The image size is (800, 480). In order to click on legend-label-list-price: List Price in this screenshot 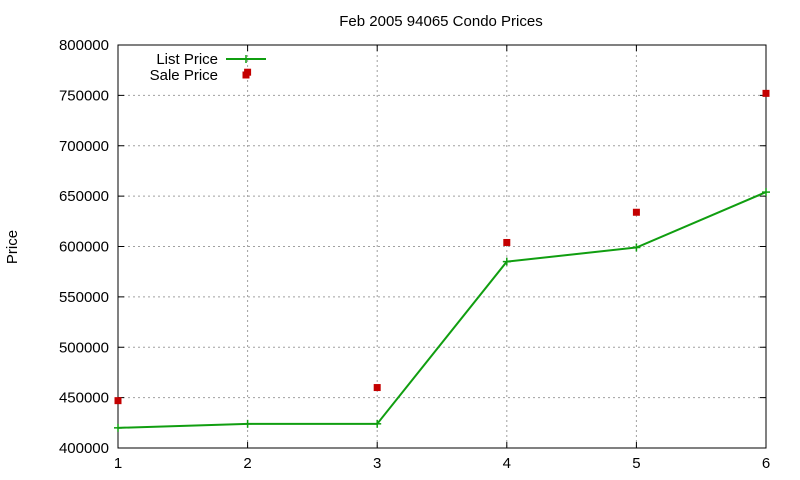, I will do `click(187, 59)`.